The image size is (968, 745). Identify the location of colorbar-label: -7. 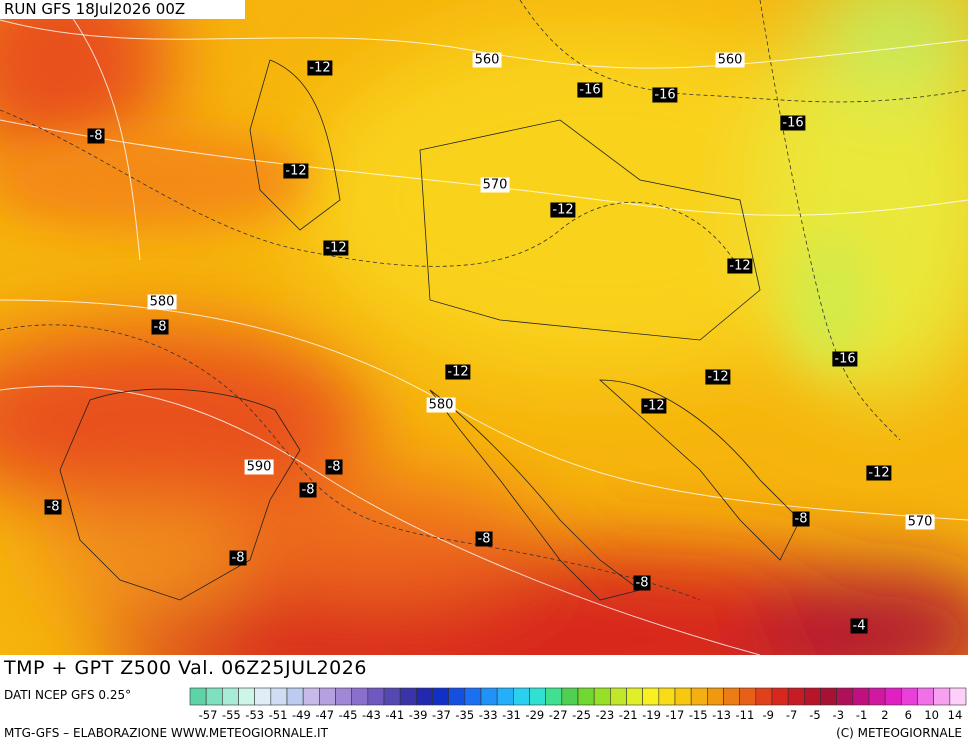
(791, 715).